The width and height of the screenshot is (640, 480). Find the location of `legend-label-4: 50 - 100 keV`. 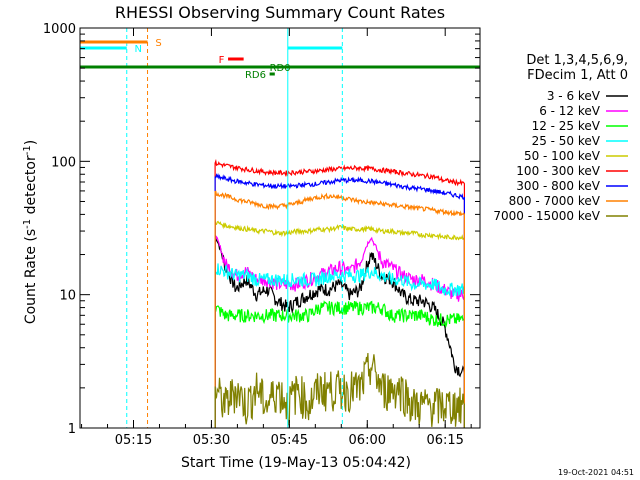

legend-label-4: 50 - 100 keV is located at coordinates (562, 156).